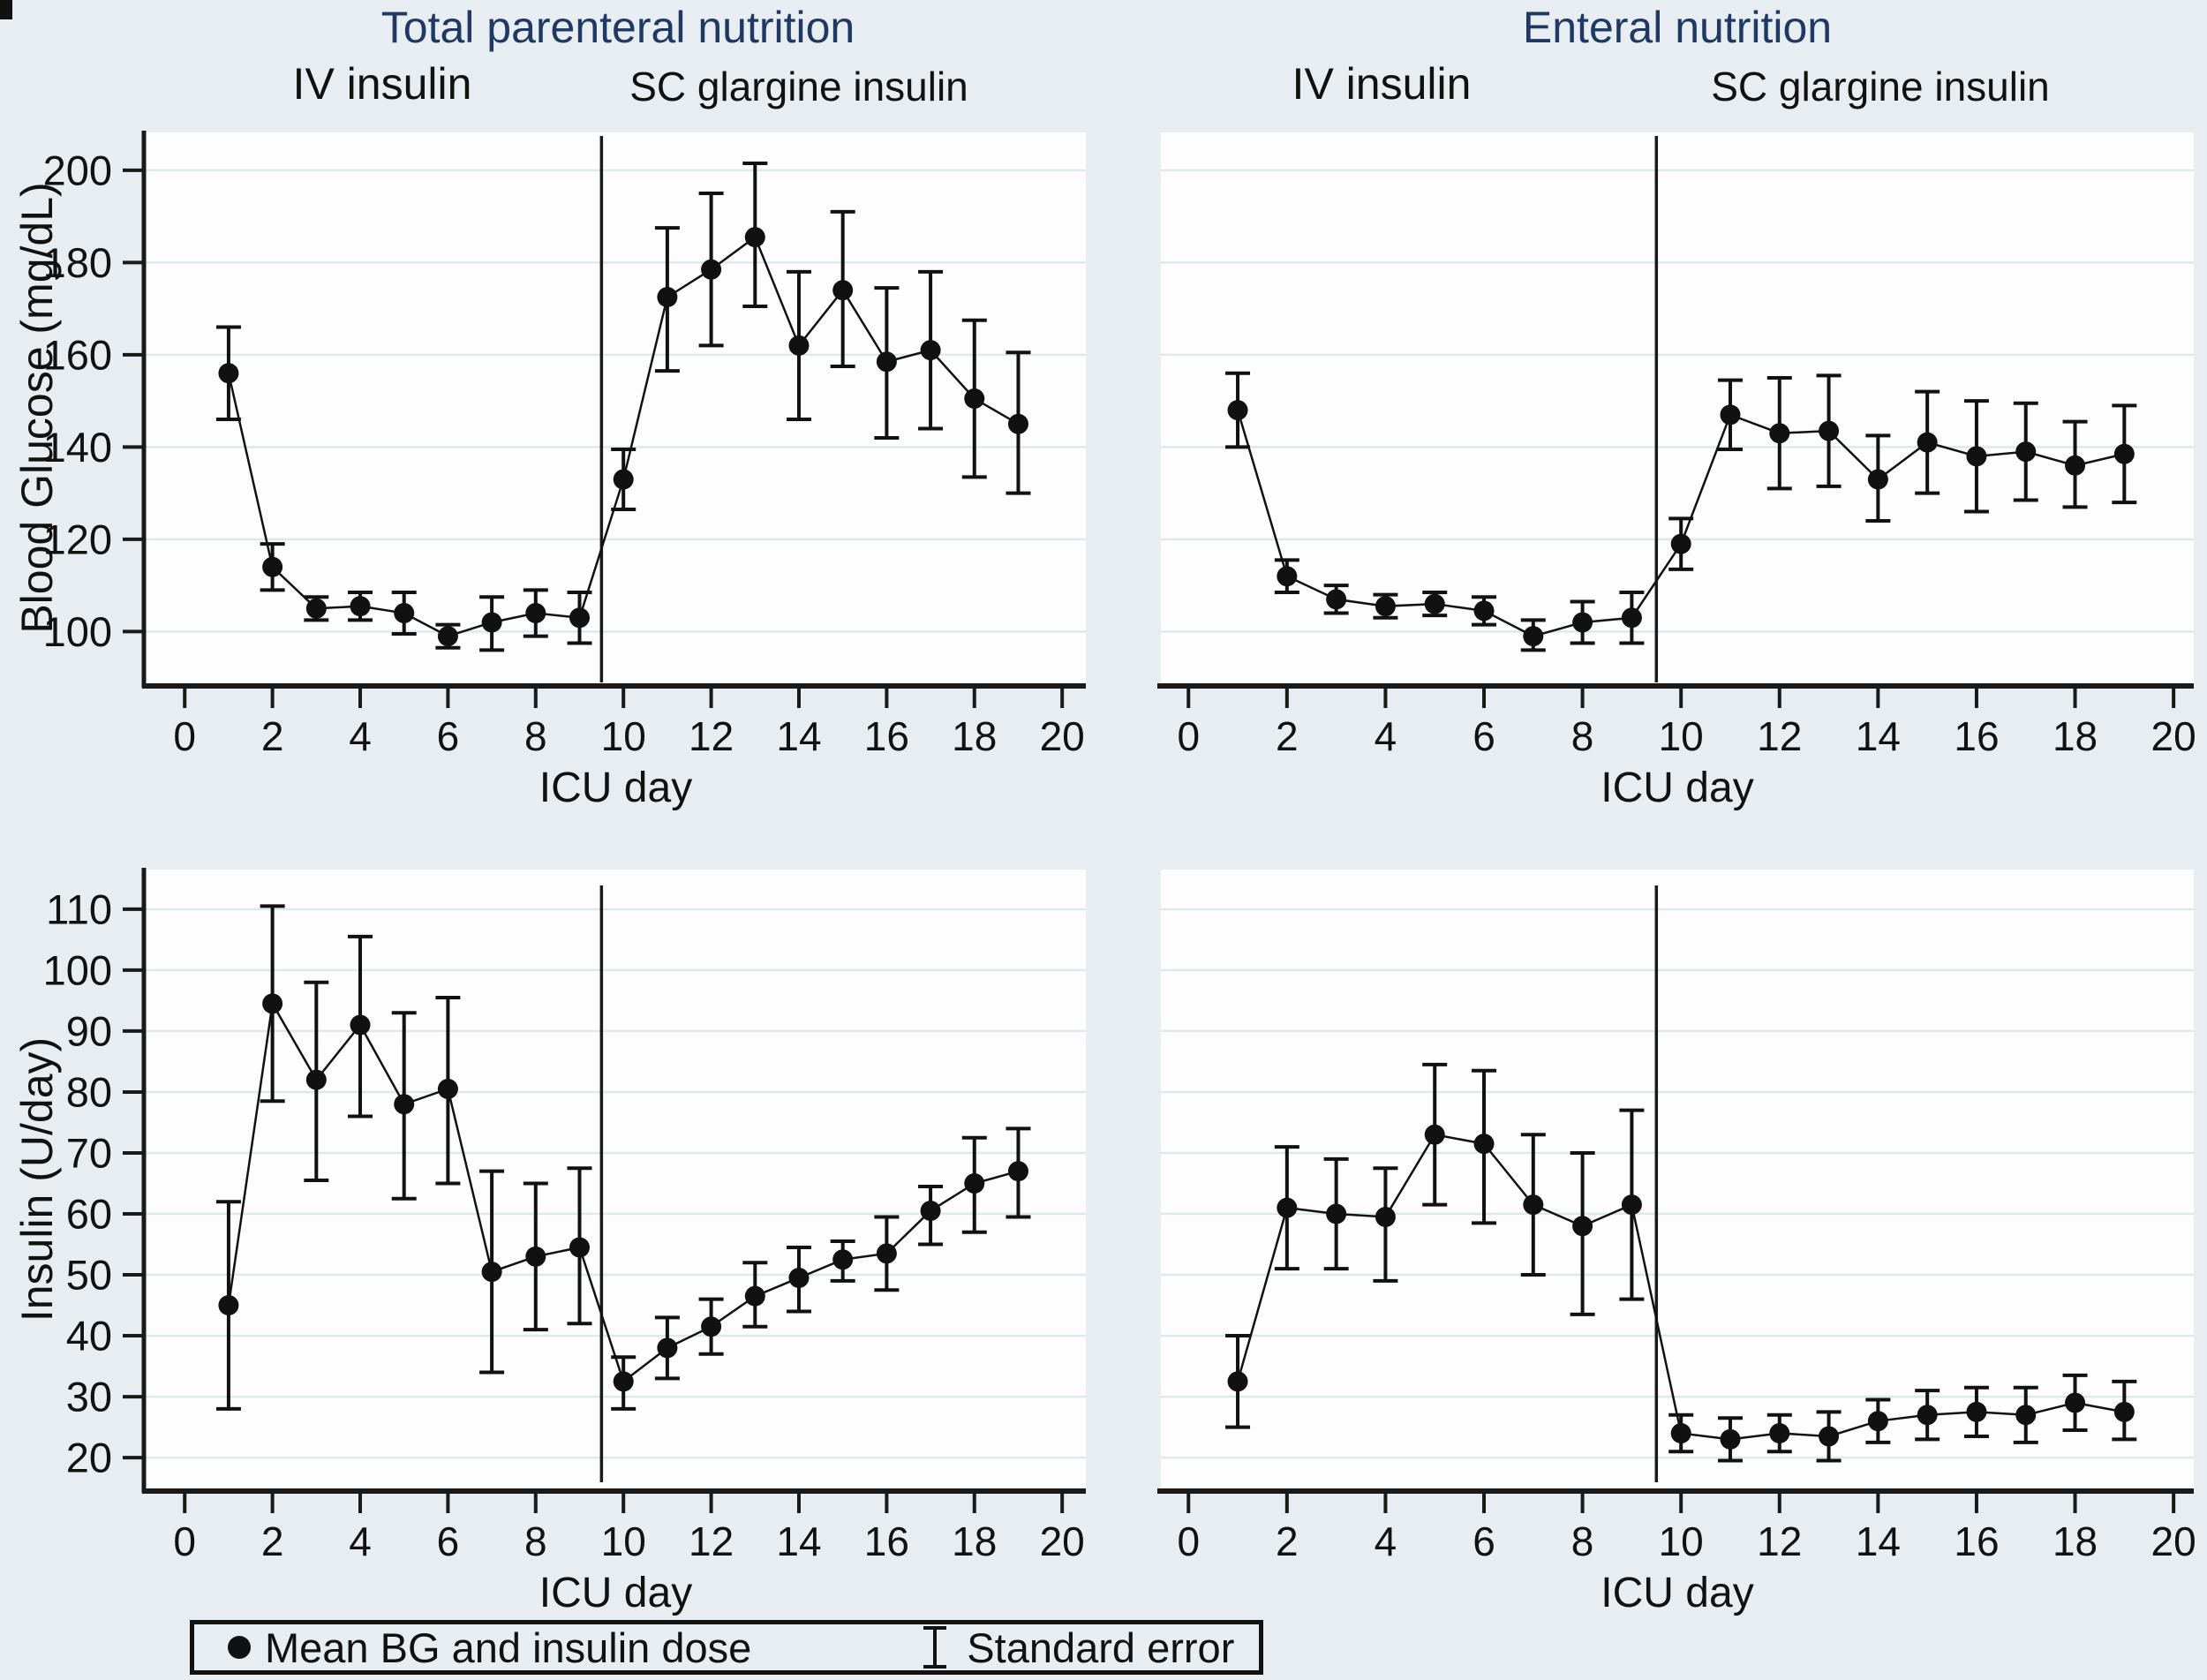 Image resolution: width=2207 pixels, height=1680 pixels. What do you see at coordinates (77, 262) in the screenshot?
I see `y-tick-label: 180` at bounding box center [77, 262].